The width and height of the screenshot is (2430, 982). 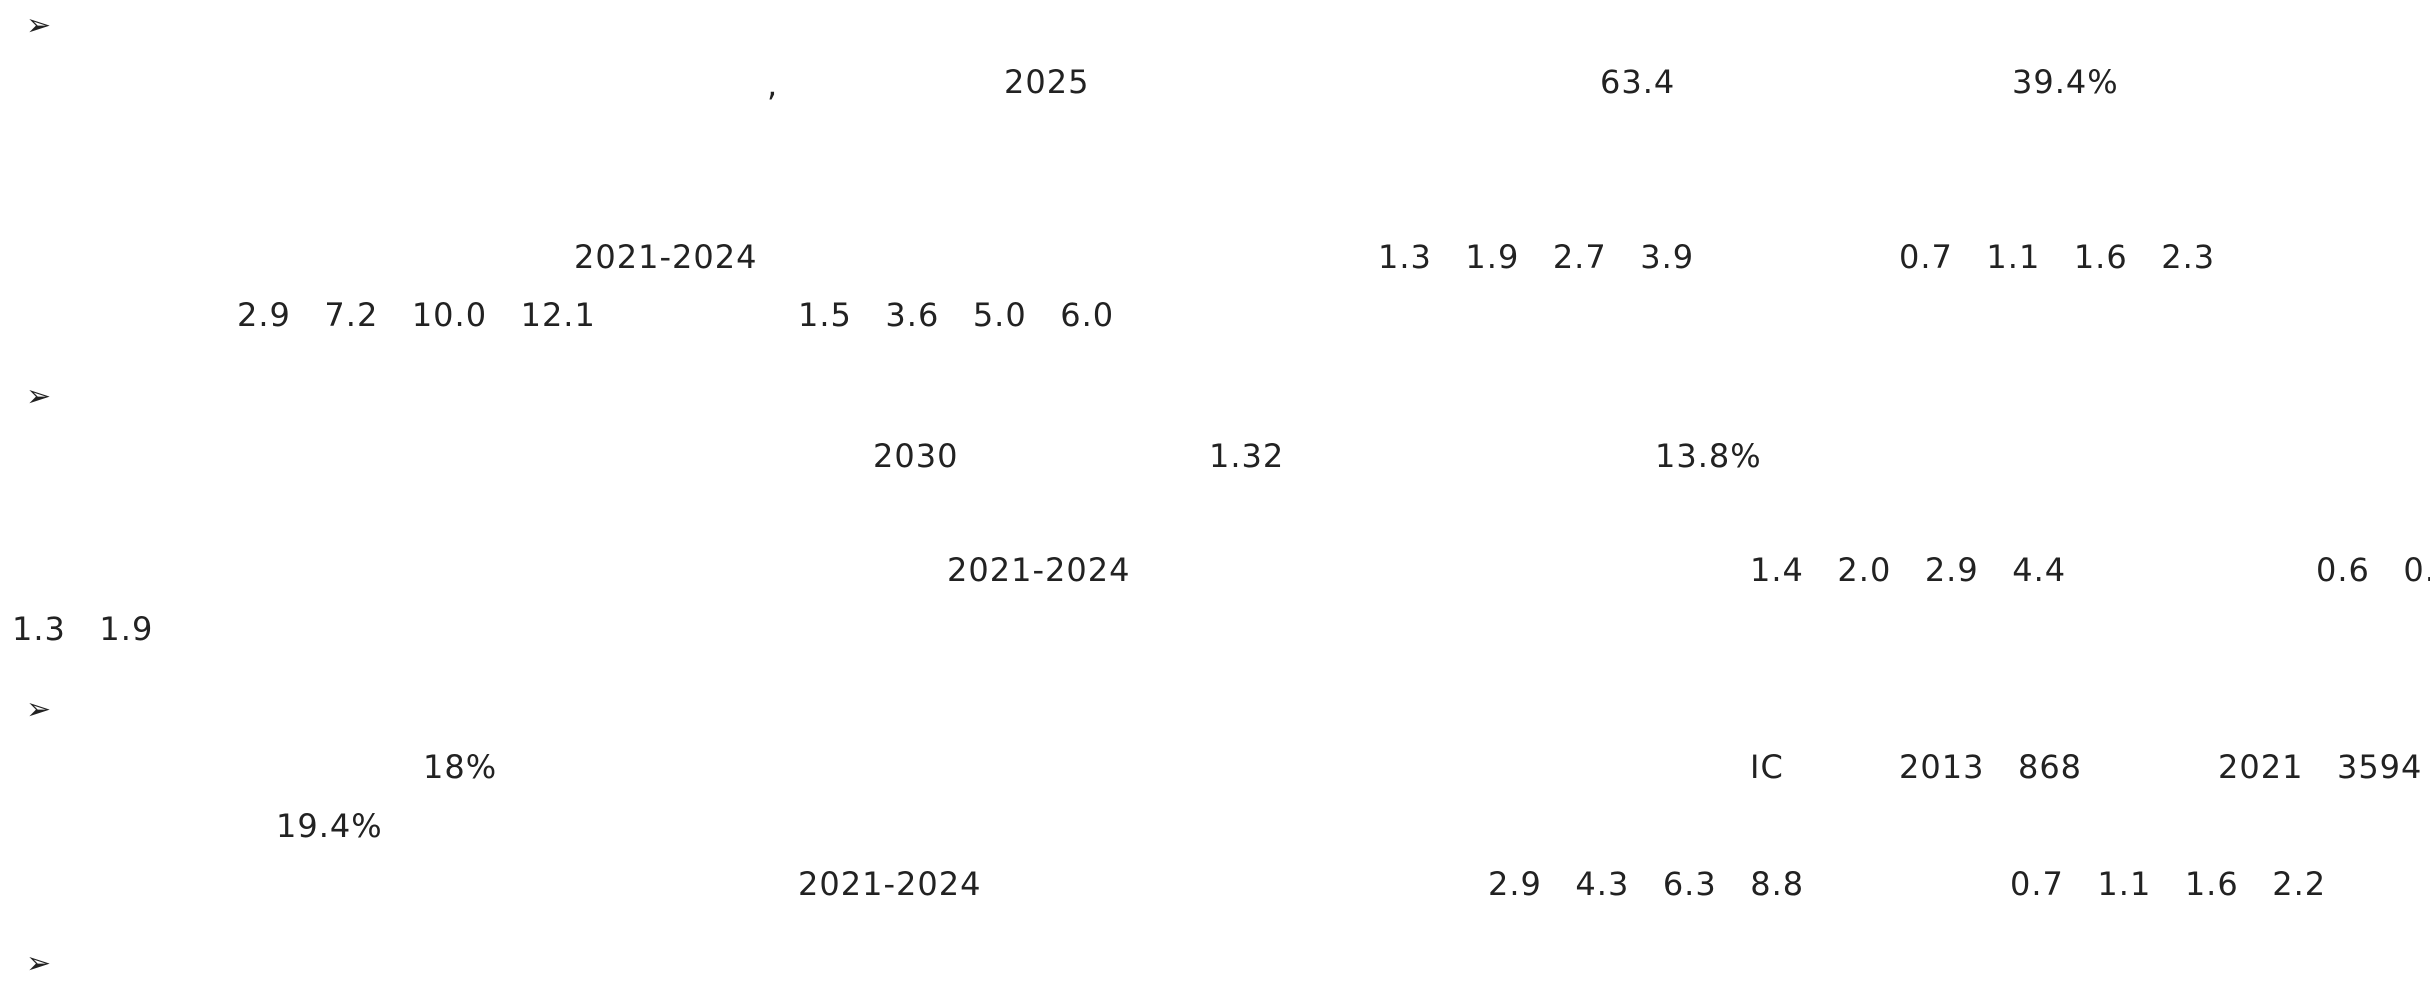 What do you see at coordinates (2065, 82) in the screenshot?
I see `text-fragment: 39.4%` at bounding box center [2065, 82].